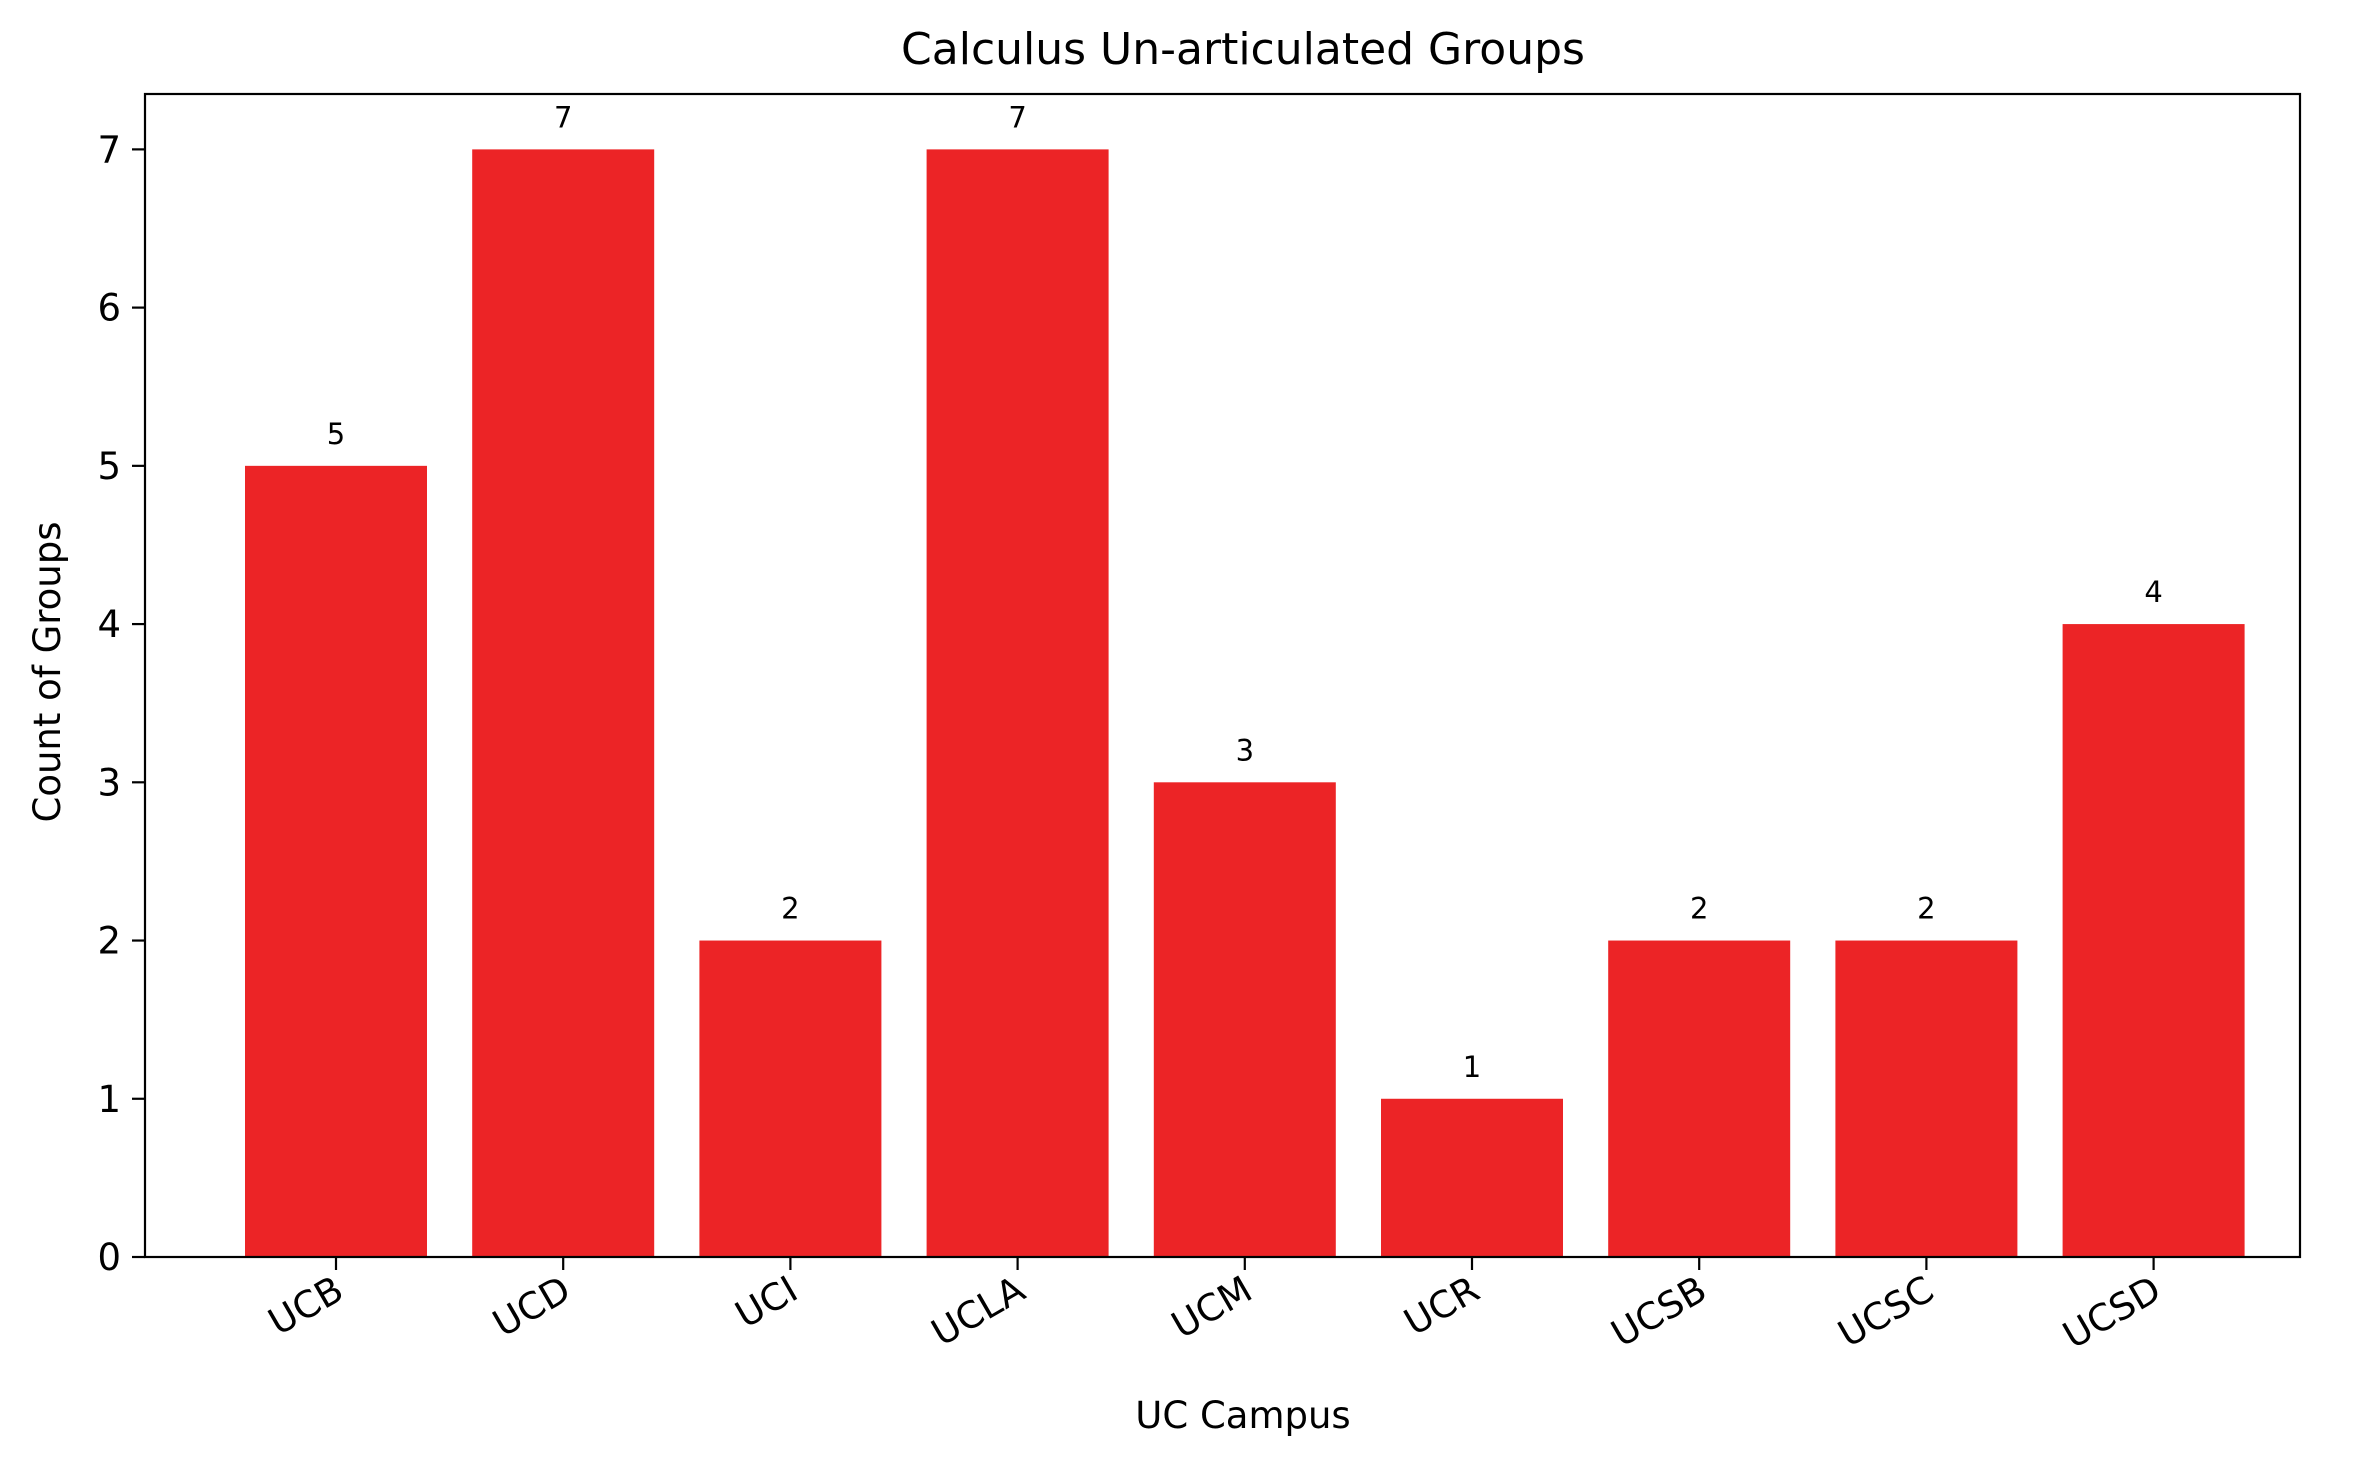  I want to click on x-tick-label-ucsc: UCSC, so click(1886, 1312).